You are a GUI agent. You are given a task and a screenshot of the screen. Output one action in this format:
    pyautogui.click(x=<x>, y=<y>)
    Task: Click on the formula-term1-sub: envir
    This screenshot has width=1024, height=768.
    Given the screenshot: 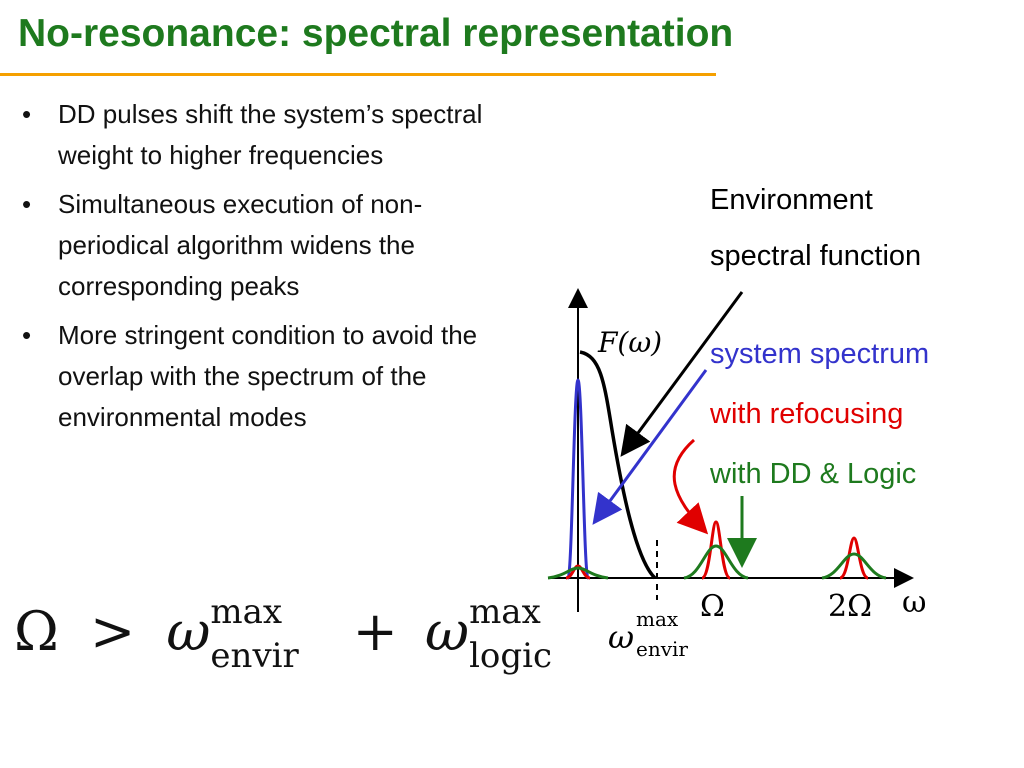 What is the action you would take?
    pyautogui.click(x=254, y=656)
    